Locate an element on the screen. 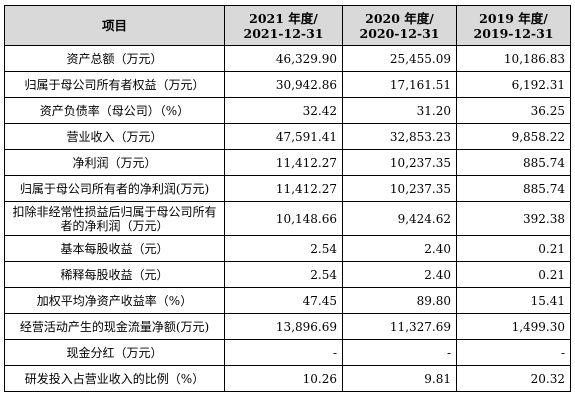 This screenshot has height=413, width=575. table-row: 基本每股收益（元） 2.54 2.40 0.21 is located at coordinates (287, 248).